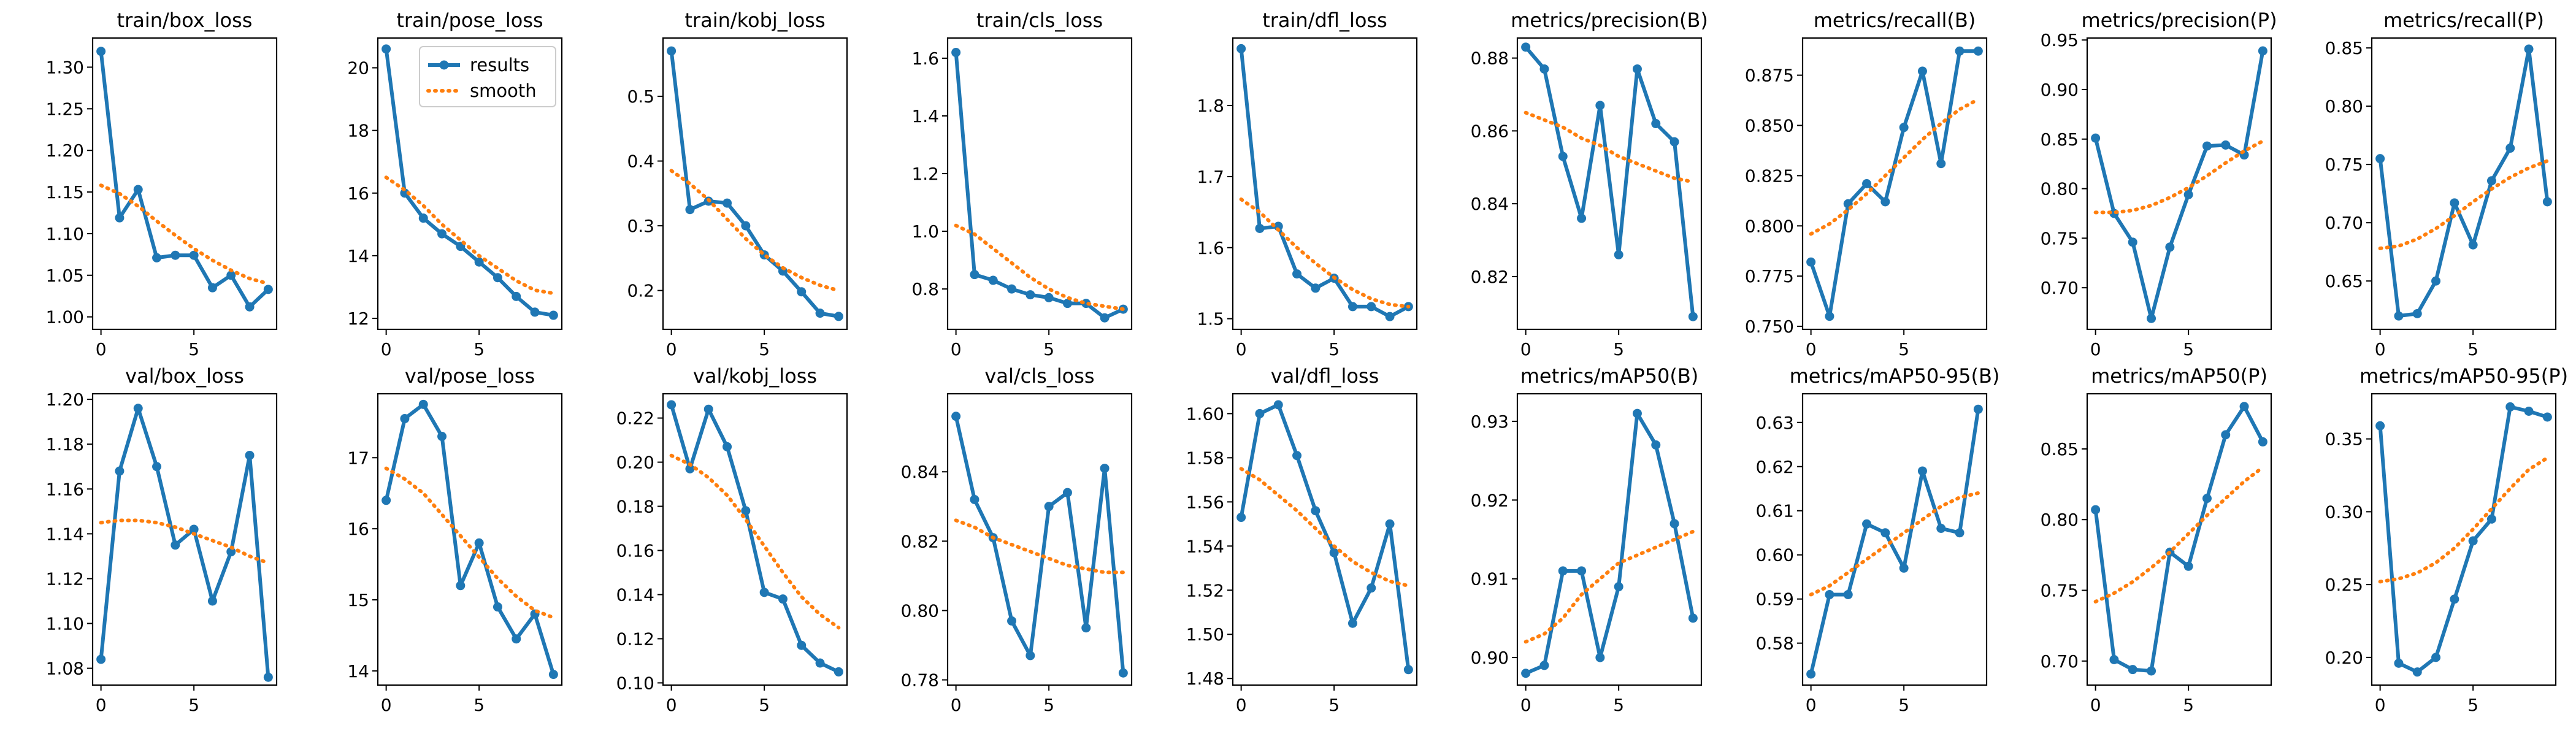 Image resolution: width=2576 pixels, height=736 pixels. I want to click on y-tick-label: 1.14, so click(65, 534).